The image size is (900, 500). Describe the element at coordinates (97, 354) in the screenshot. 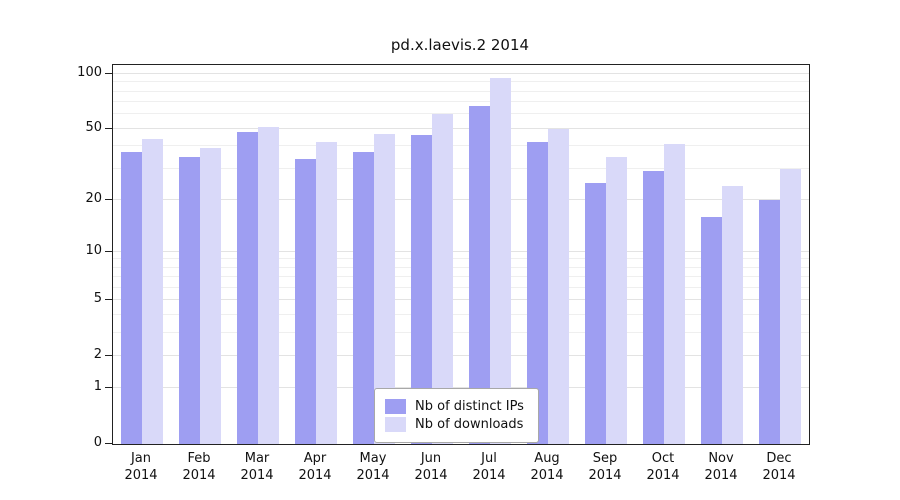

I see `y-axis-tick-label: 2` at that location.